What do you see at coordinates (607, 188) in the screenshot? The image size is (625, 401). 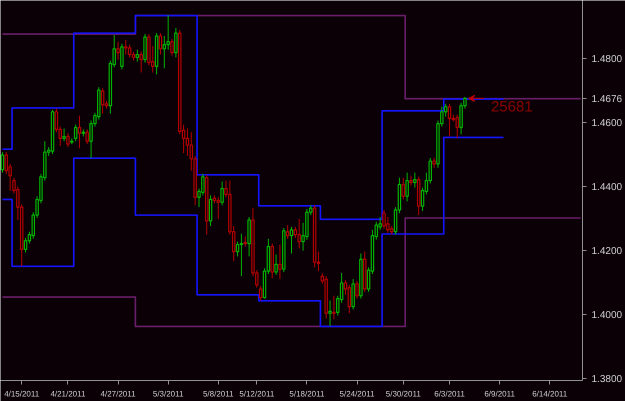 I see `y-tick-label: 1.4400` at bounding box center [607, 188].